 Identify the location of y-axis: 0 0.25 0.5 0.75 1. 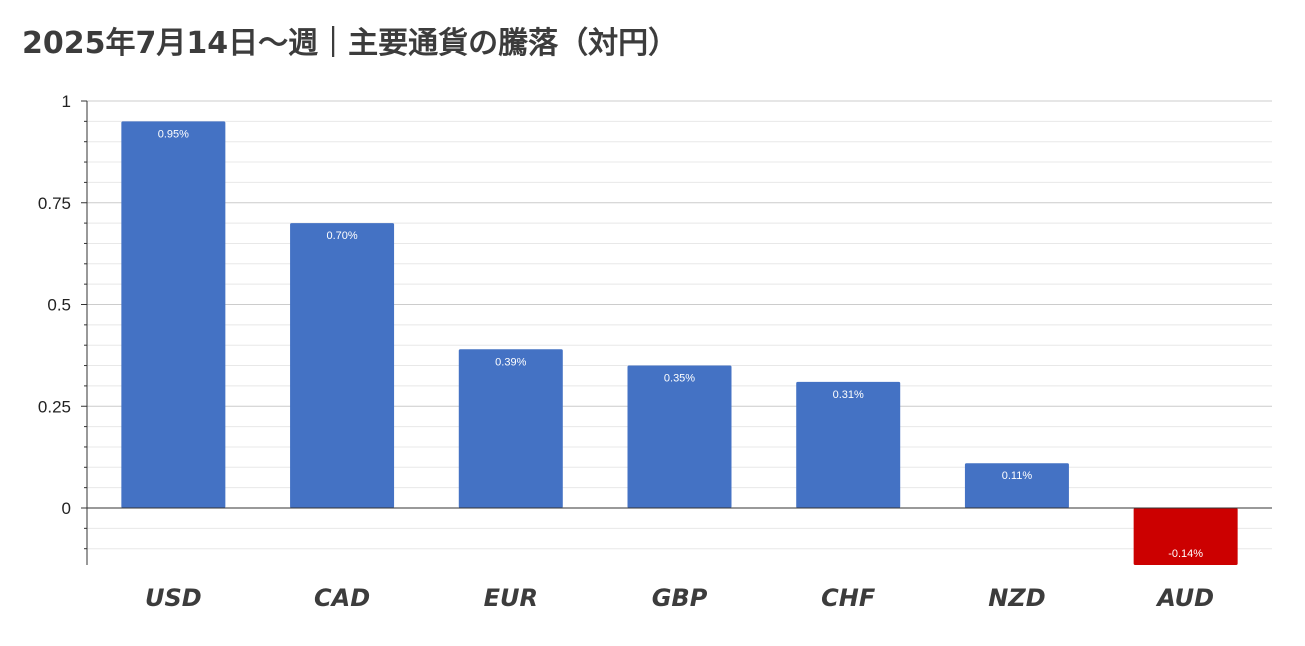
(63, 328).